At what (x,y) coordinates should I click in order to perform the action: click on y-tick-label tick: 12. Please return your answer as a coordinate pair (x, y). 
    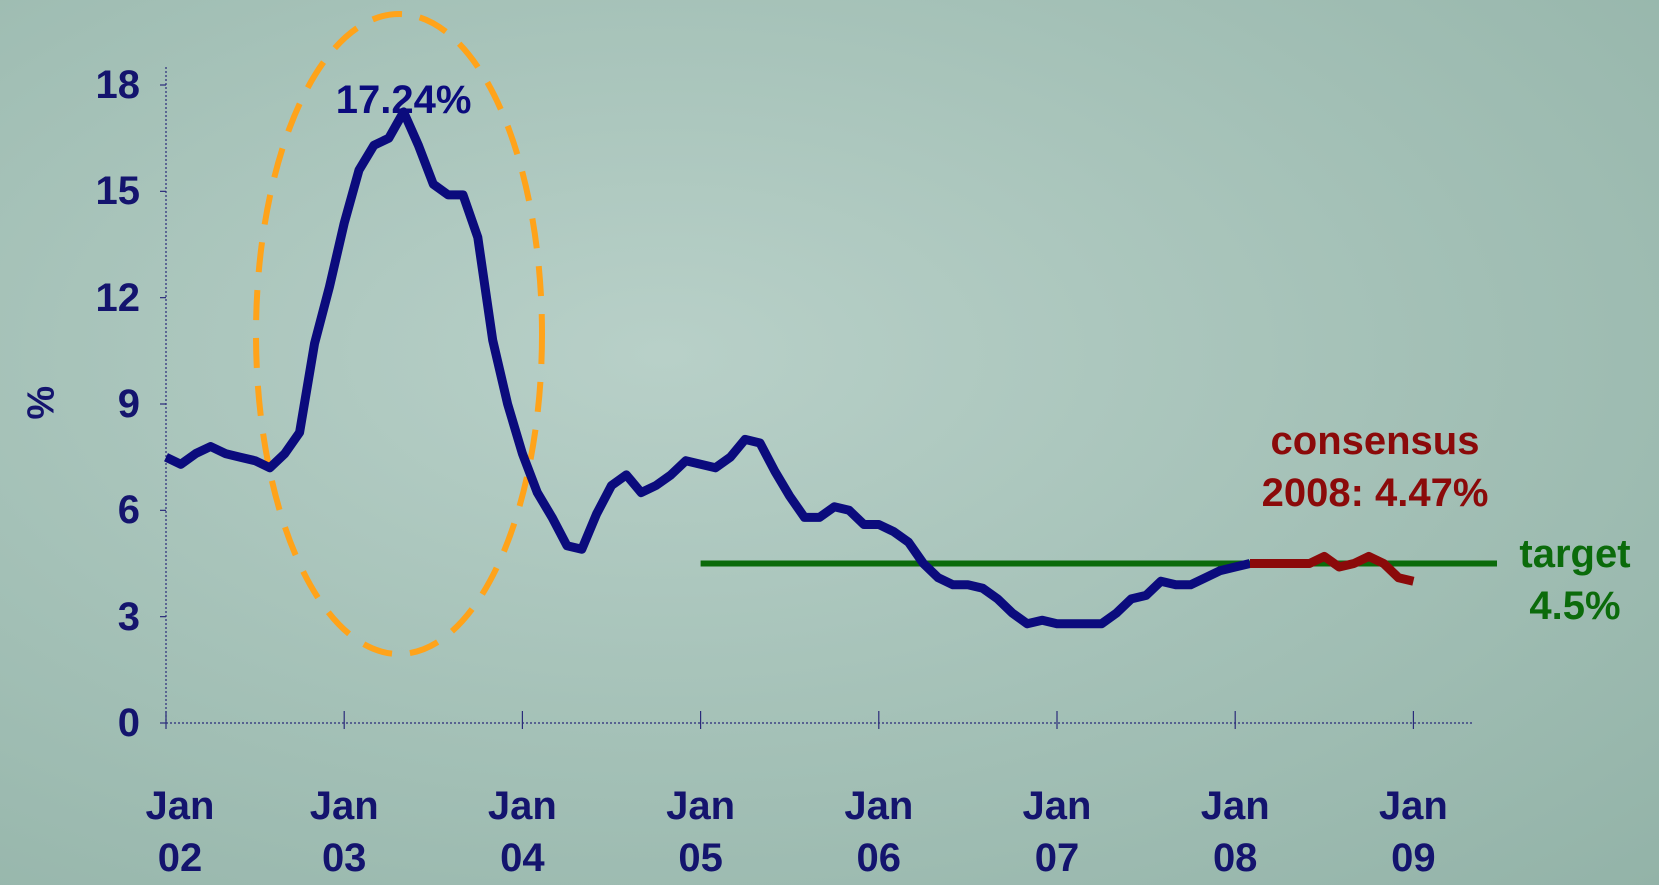
    Looking at the image, I should click on (118, 297).